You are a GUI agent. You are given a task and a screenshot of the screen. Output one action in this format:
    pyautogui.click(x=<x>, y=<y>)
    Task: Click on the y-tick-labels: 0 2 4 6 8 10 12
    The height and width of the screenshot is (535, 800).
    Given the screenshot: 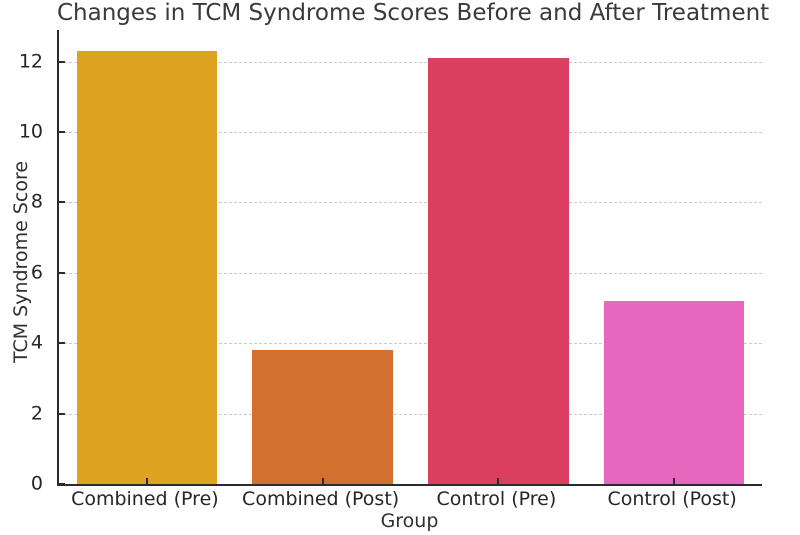 What is the action you would take?
    pyautogui.click(x=25, y=261)
    